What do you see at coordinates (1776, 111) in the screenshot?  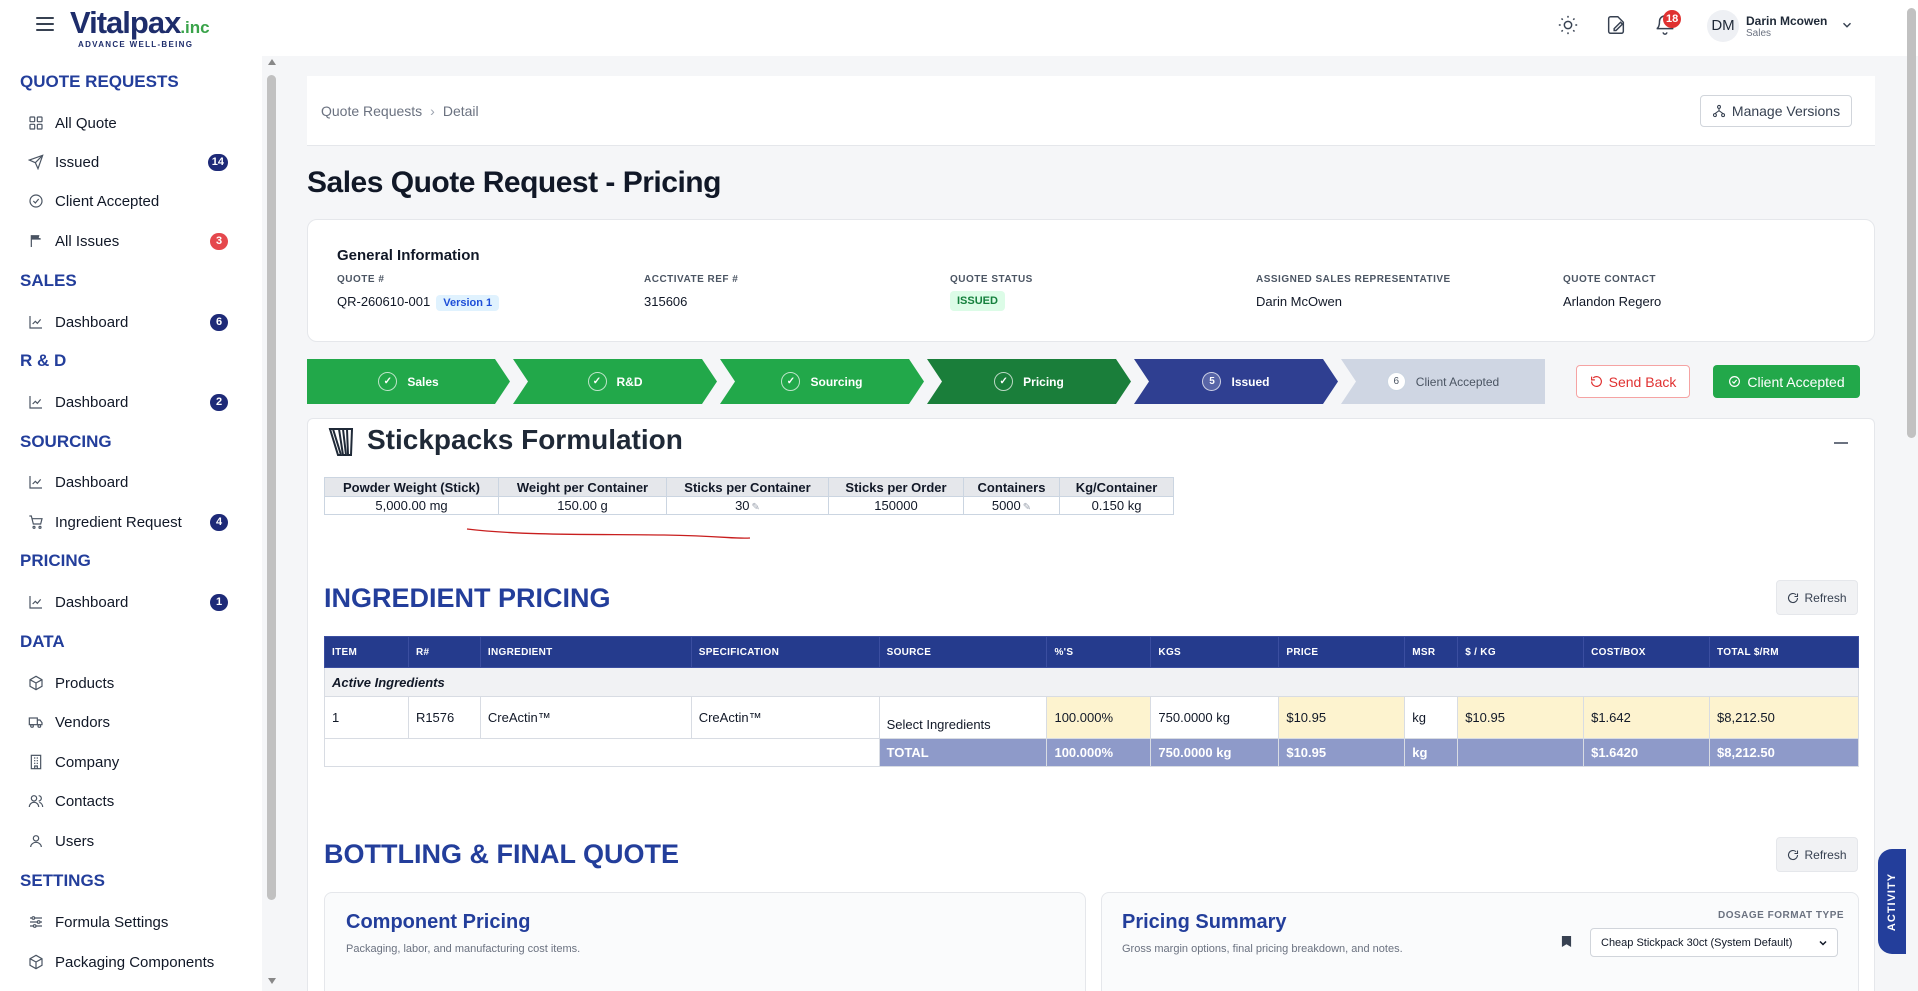 I see `manage-versions-button: Manage Versions` at bounding box center [1776, 111].